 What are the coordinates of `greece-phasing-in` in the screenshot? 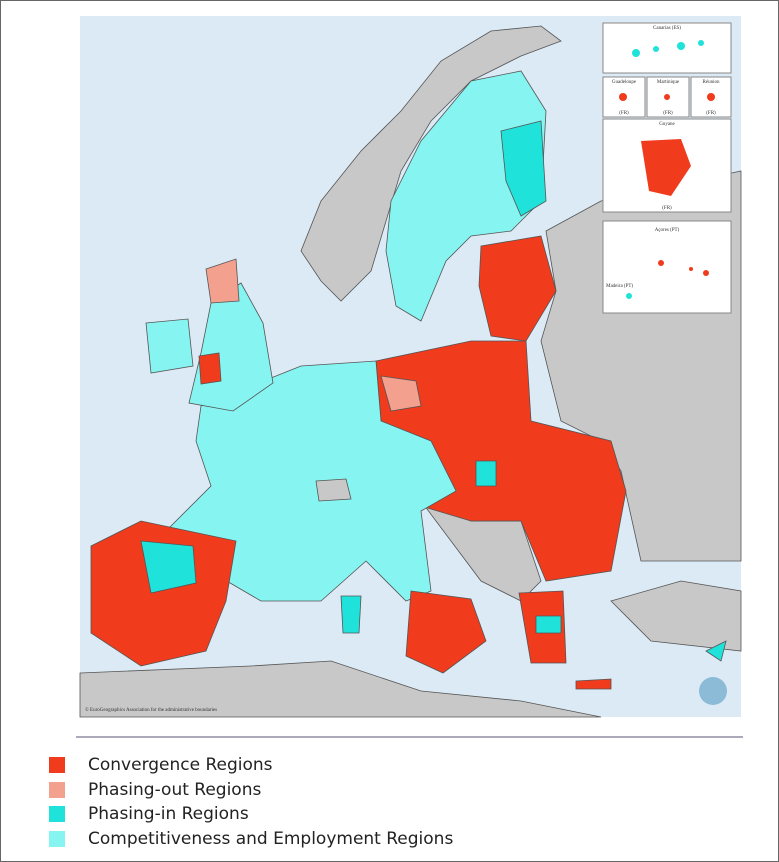 It's located at (548, 624).